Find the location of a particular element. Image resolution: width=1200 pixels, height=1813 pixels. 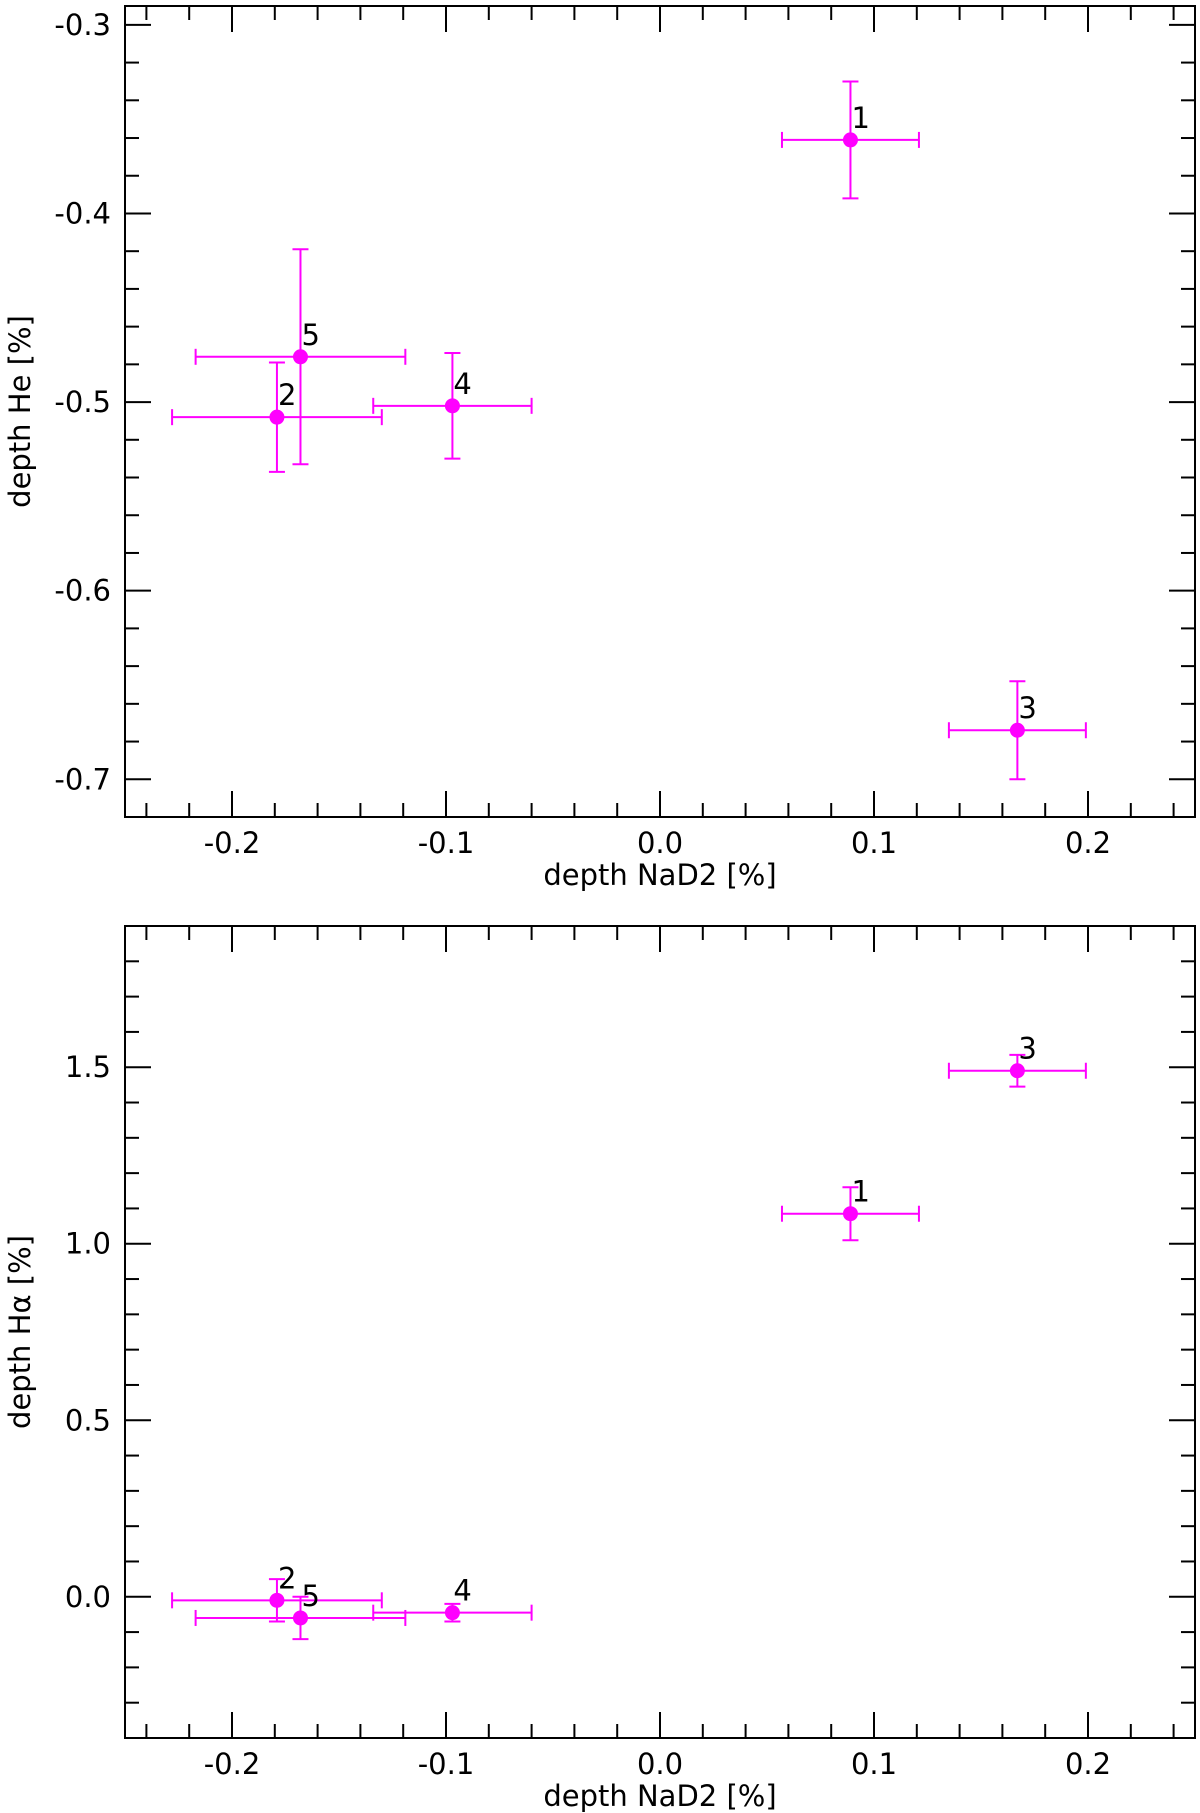

y-tick-label: -0.3 is located at coordinates (82, 25).